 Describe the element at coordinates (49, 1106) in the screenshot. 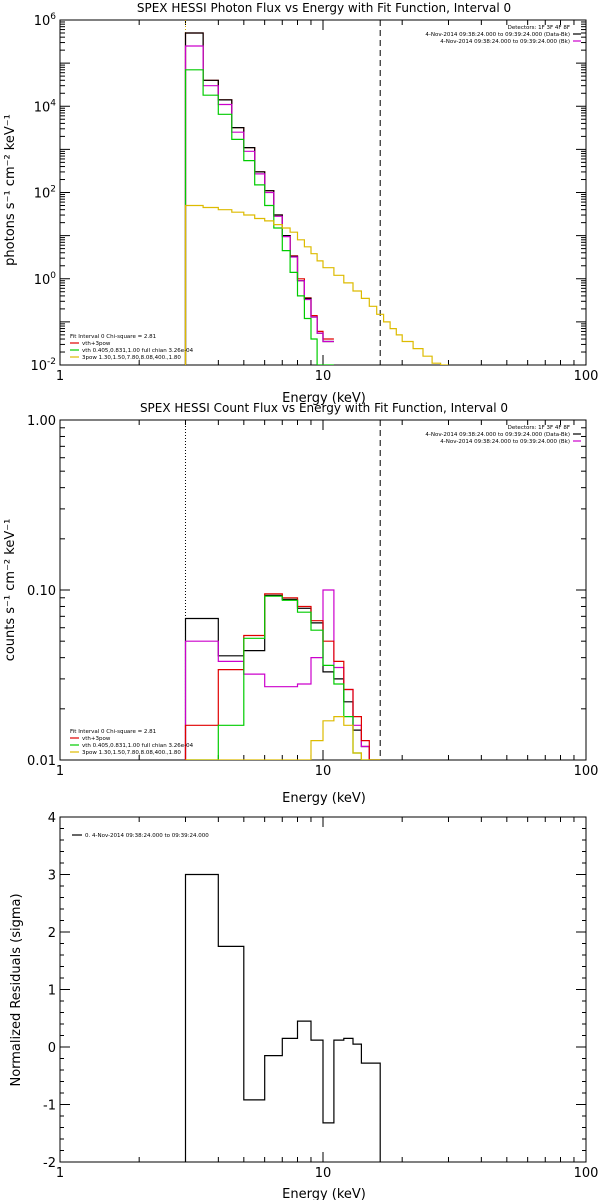

I see `y-tick-label: -1` at that location.